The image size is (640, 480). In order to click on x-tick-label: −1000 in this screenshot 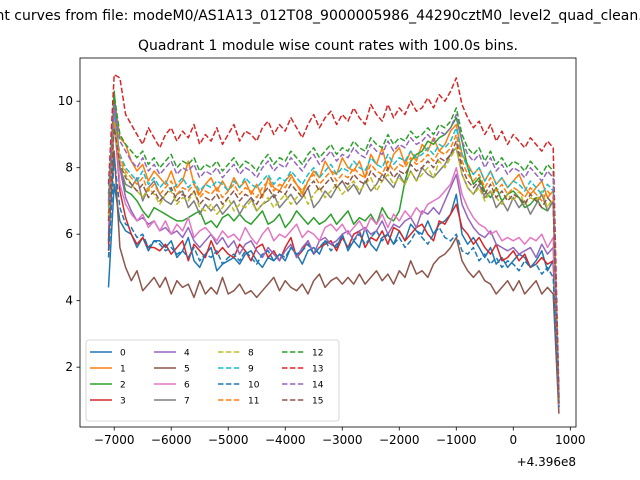, I will do `click(456, 440)`.